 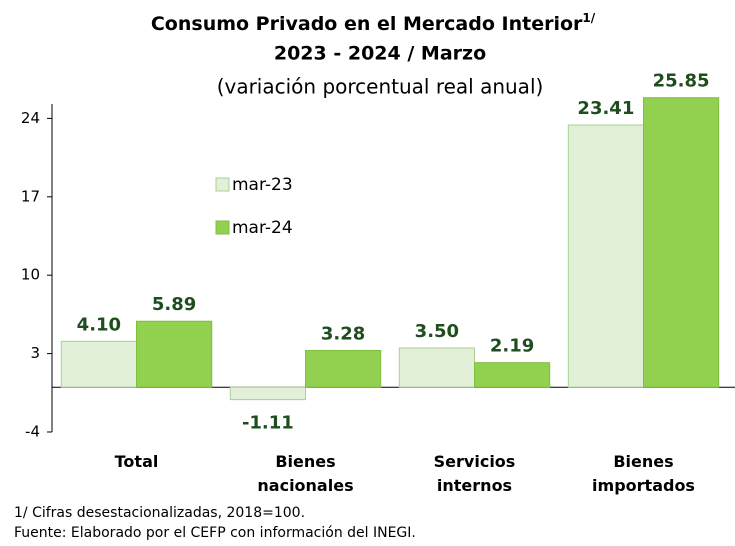 I want to click on data-label: 23.41, so click(x=605, y=108).